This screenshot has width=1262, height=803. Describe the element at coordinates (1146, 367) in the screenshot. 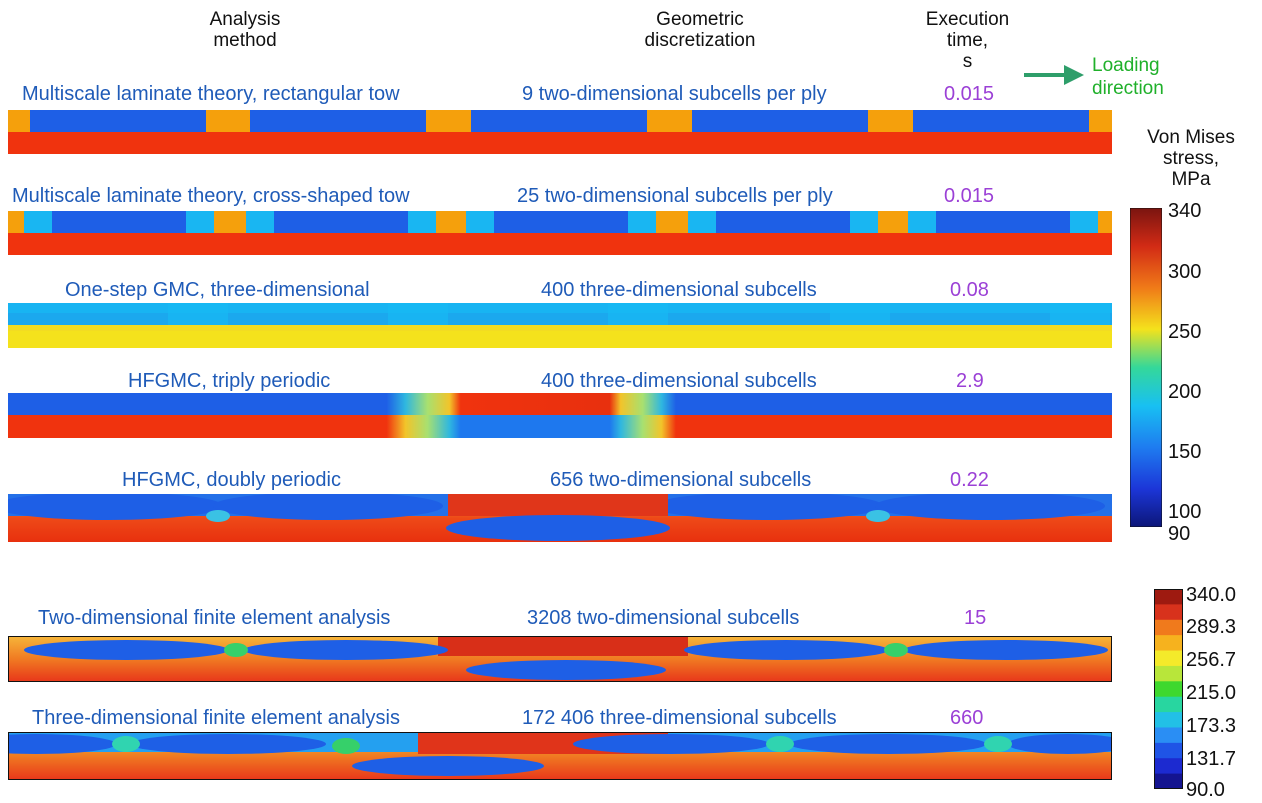

I see `colorbar1` at that location.